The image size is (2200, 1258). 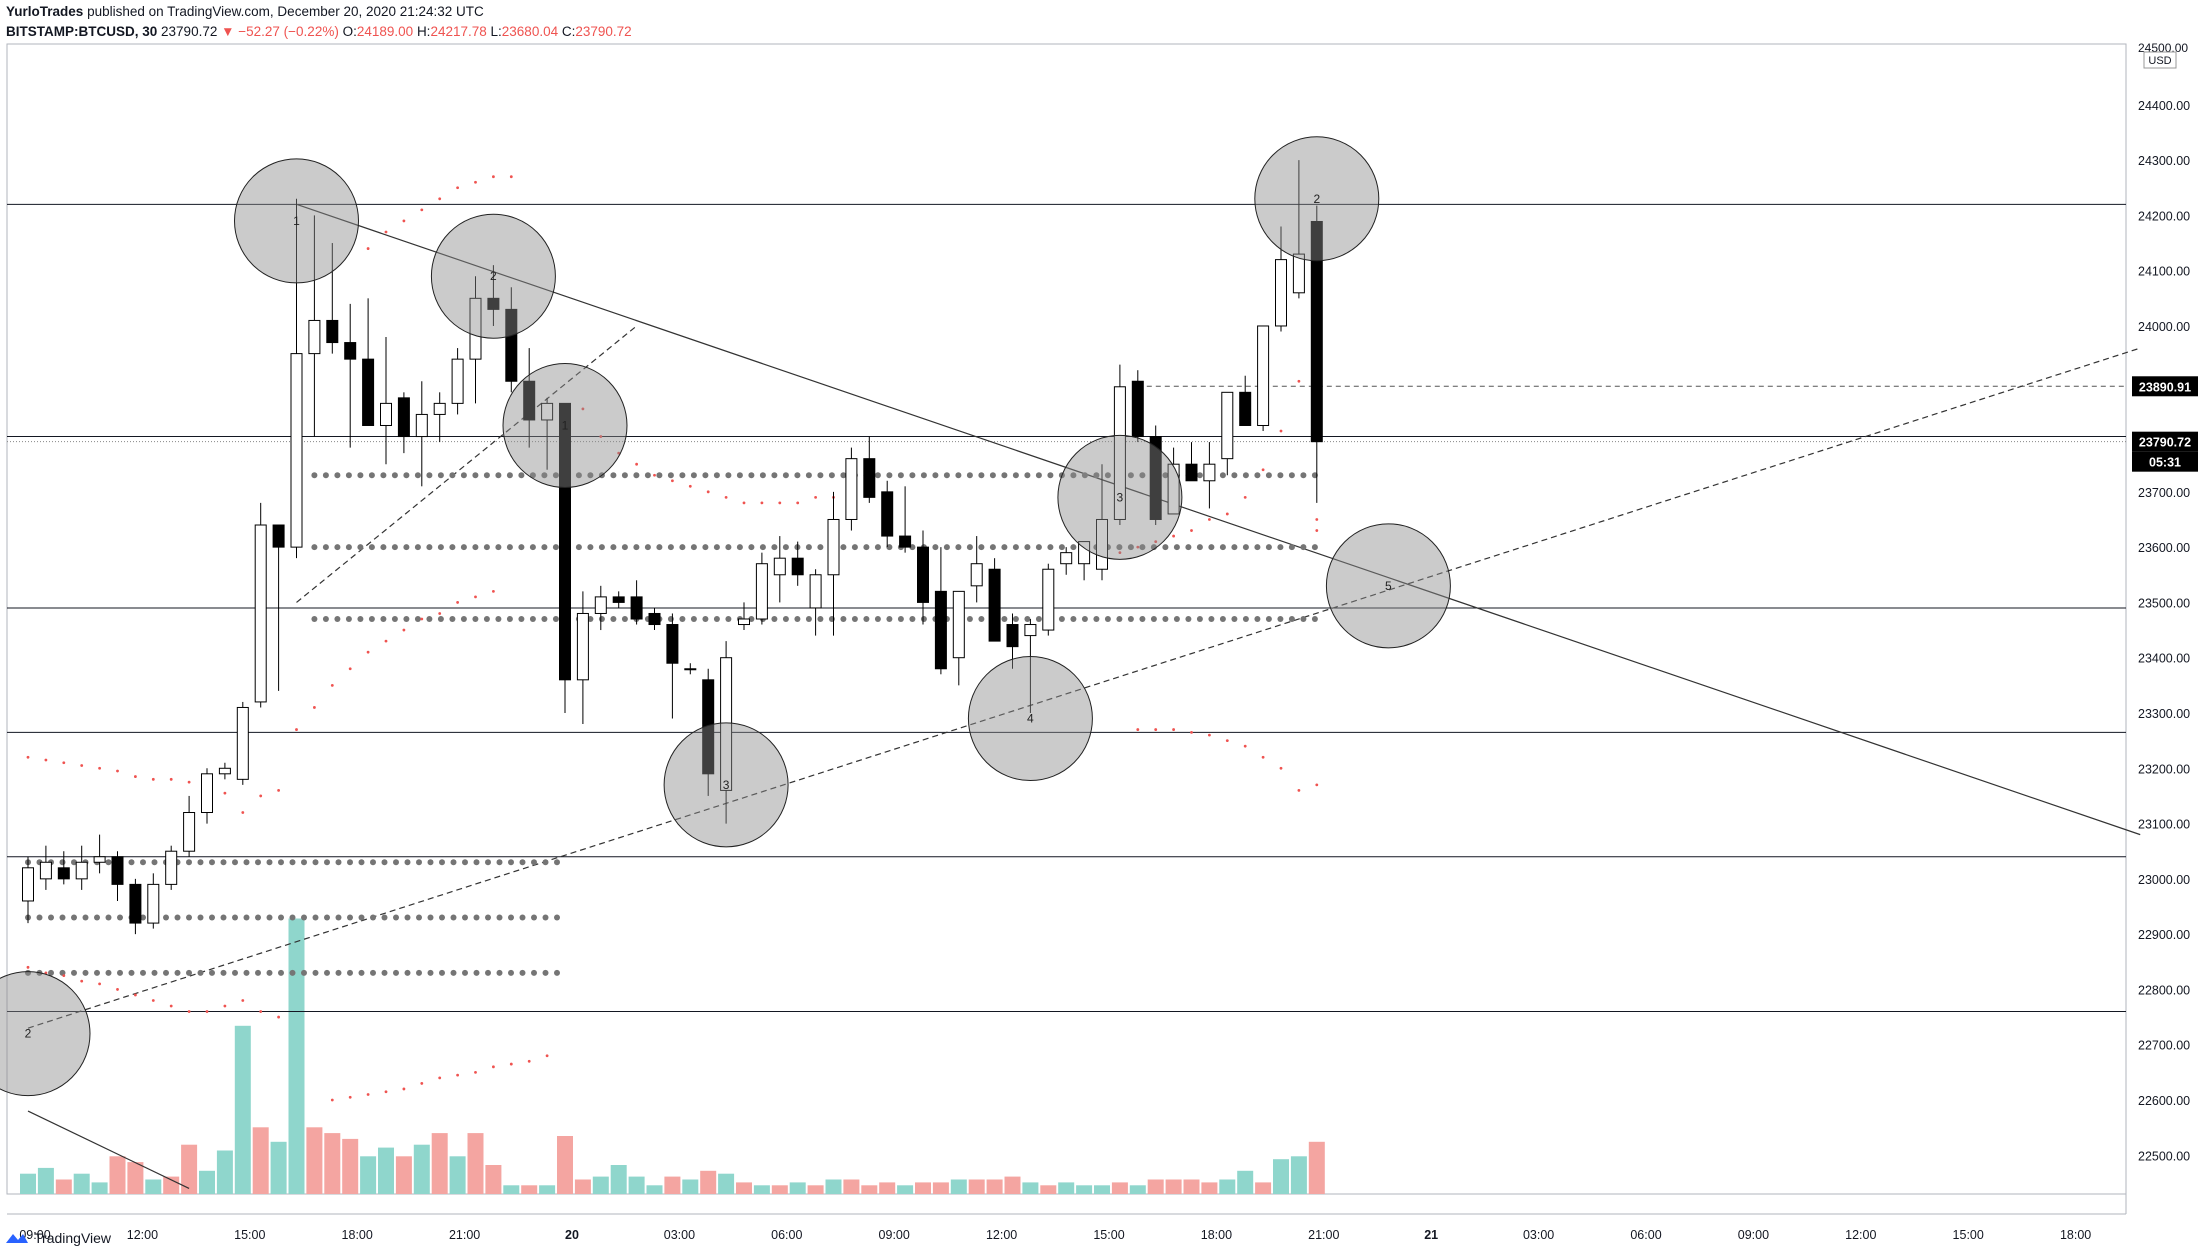 What do you see at coordinates (82, 31) in the screenshot?
I see `symbol-label: BITSTAMP:BTCUSD, 30` at bounding box center [82, 31].